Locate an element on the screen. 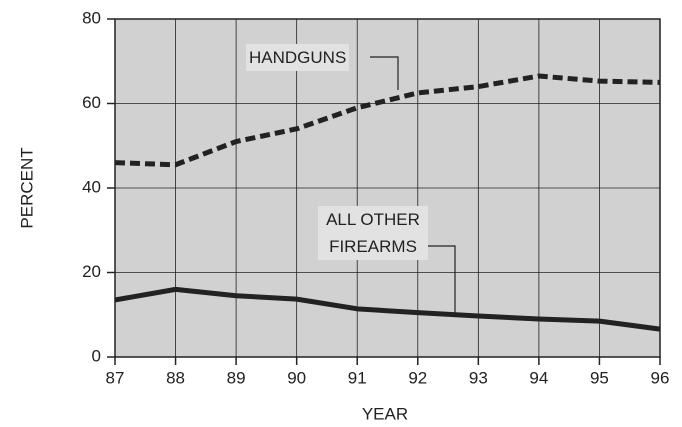  series-line is located at coordinates (387, 309).